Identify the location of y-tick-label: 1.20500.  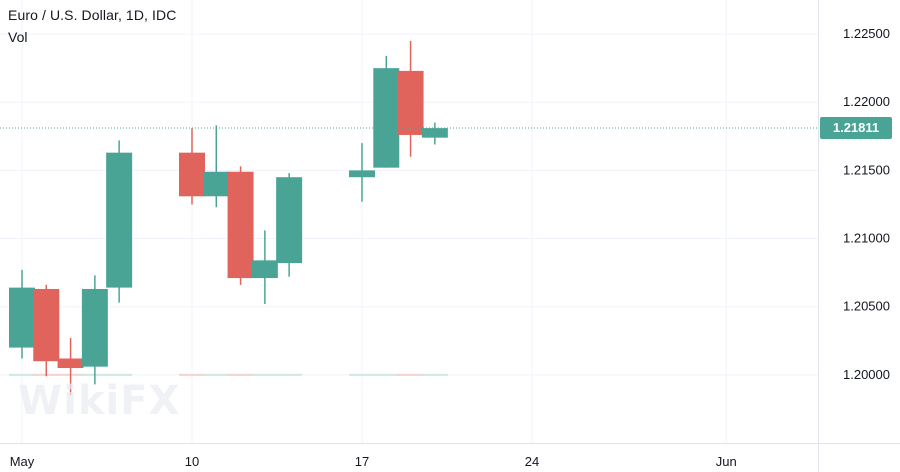
(866, 306).